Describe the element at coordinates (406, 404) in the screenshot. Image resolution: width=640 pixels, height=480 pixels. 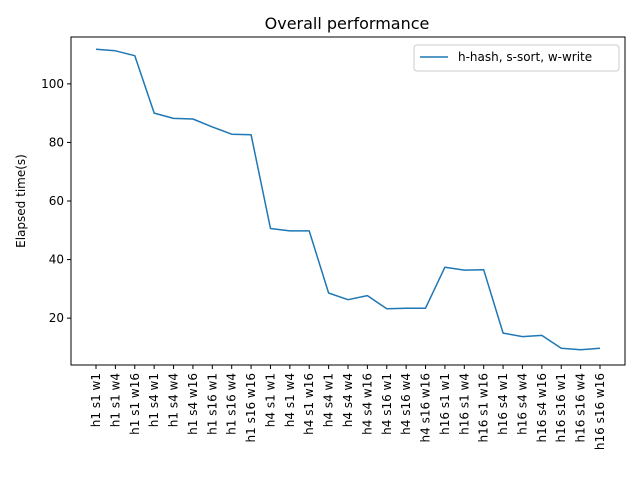
I see `x-tick-label: h4 s16 w4` at that location.